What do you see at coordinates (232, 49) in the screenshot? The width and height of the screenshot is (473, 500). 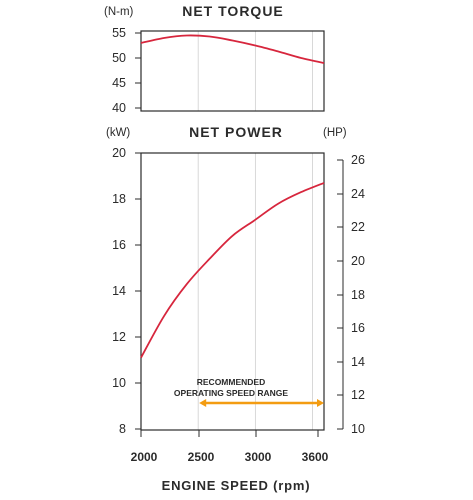 I see `torque-series-line` at bounding box center [232, 49].